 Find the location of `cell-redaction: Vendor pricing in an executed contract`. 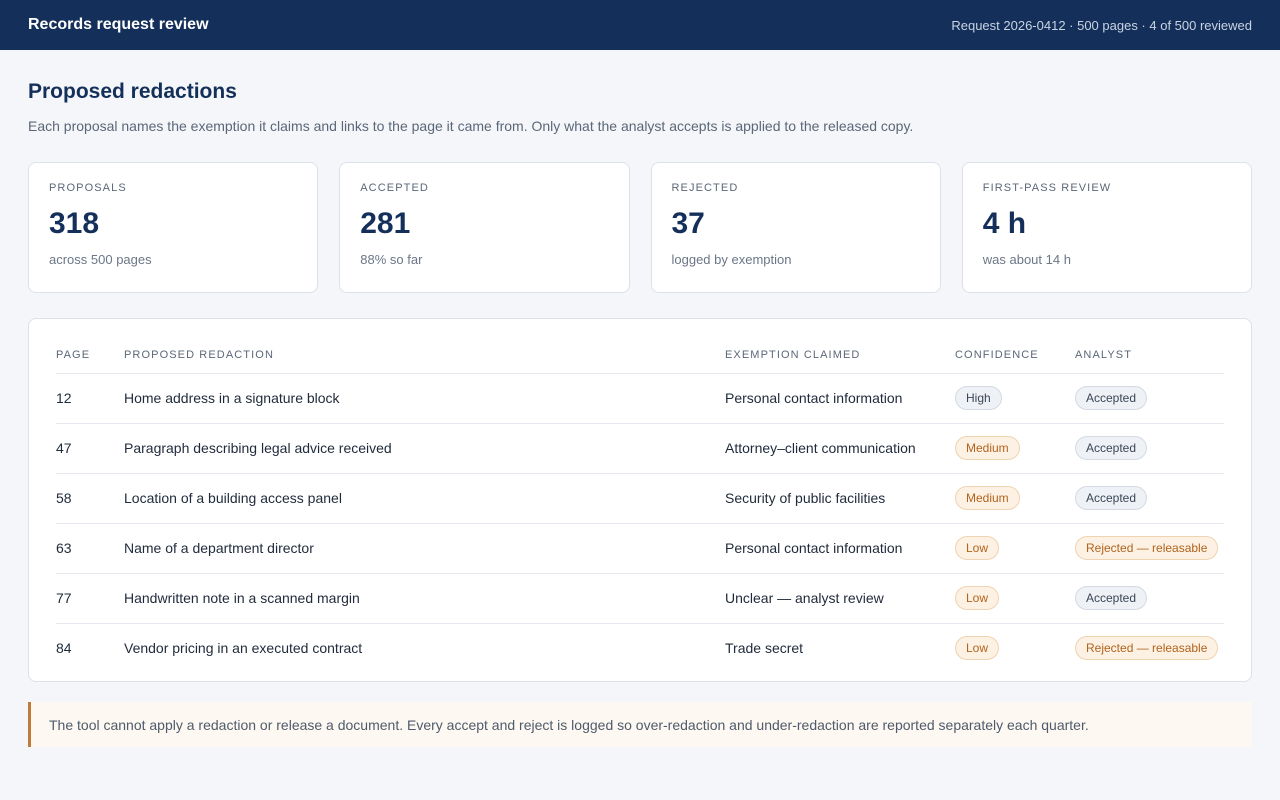

cell-redaction: Vendor pricing in an executed contract is located at coordinates (243, 648).